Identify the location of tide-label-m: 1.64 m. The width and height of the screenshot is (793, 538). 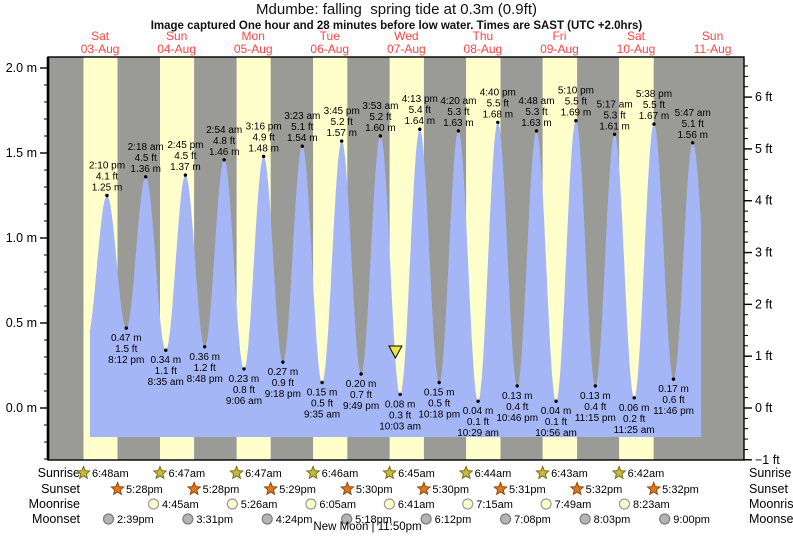
(419, 121).